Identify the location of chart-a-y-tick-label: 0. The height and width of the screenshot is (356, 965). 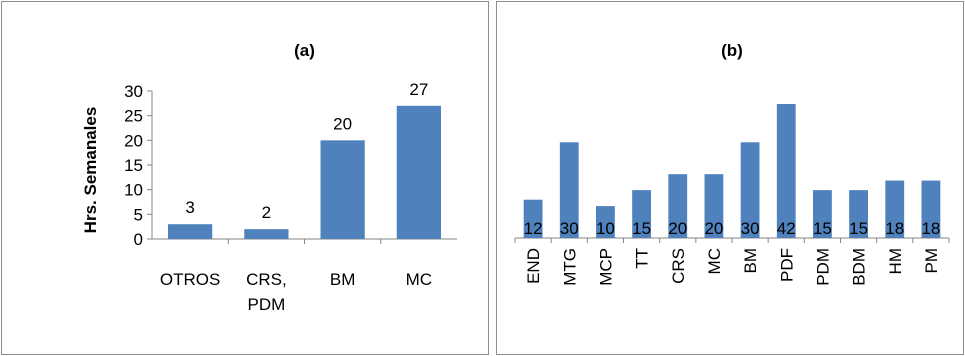
(138, 239).